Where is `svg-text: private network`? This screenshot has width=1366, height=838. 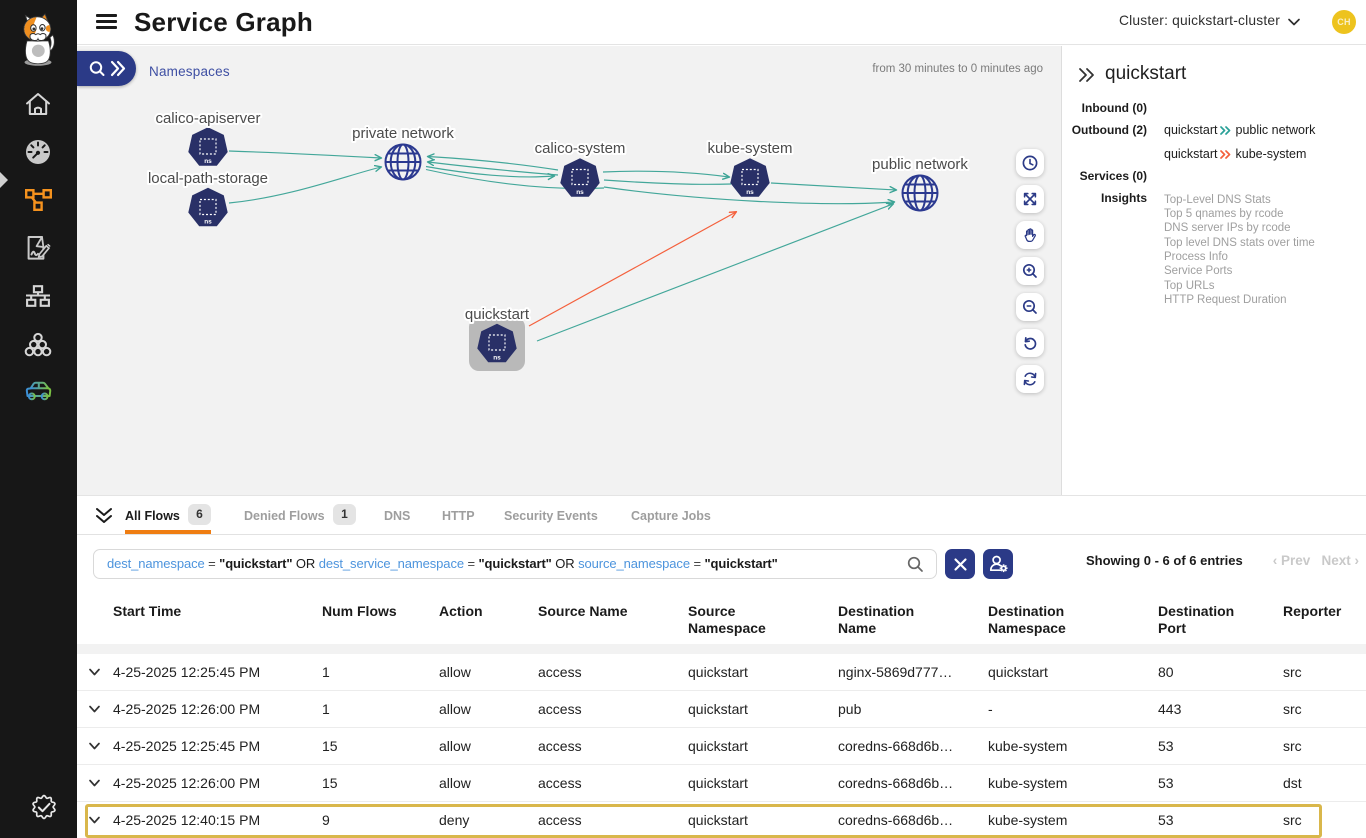
svg-text: private network is located at coordinates (403, 133).